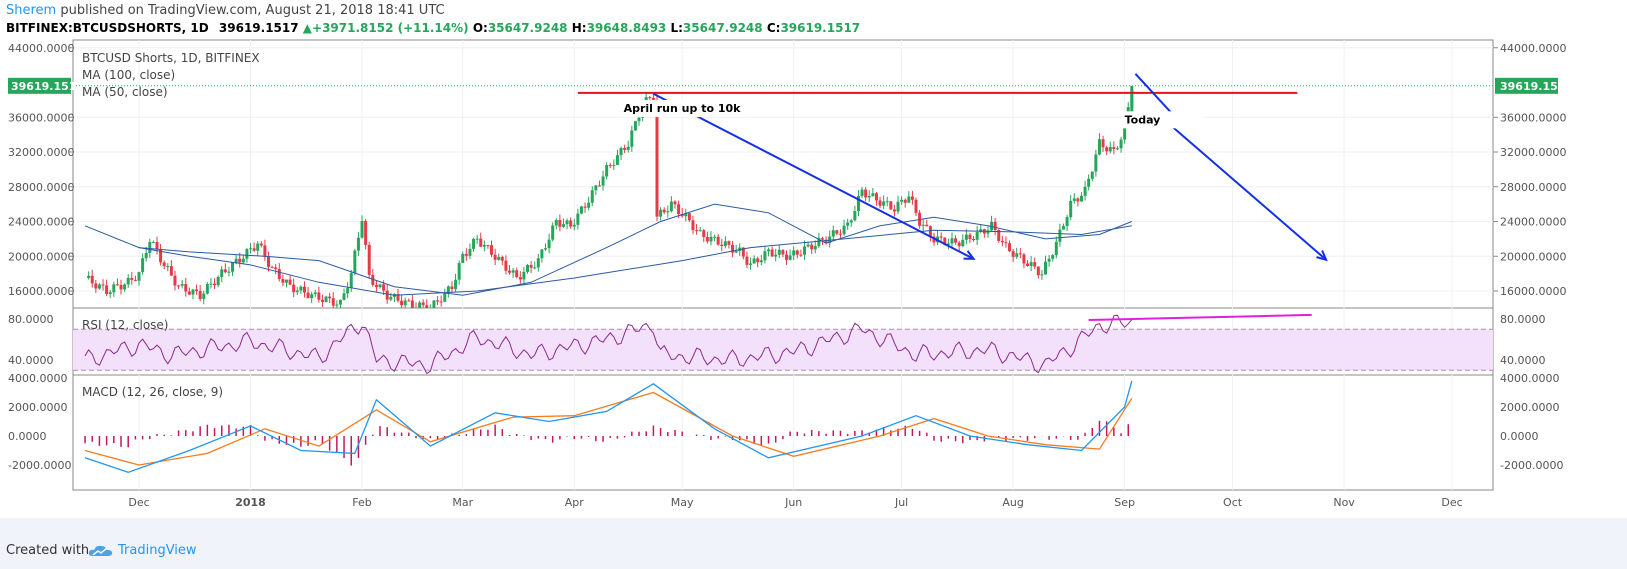 The height and width of the screenshot is (569, 1627). Describe the element at coordinates (635, 249) in the screenshot. I see `ma50-line` at that location.